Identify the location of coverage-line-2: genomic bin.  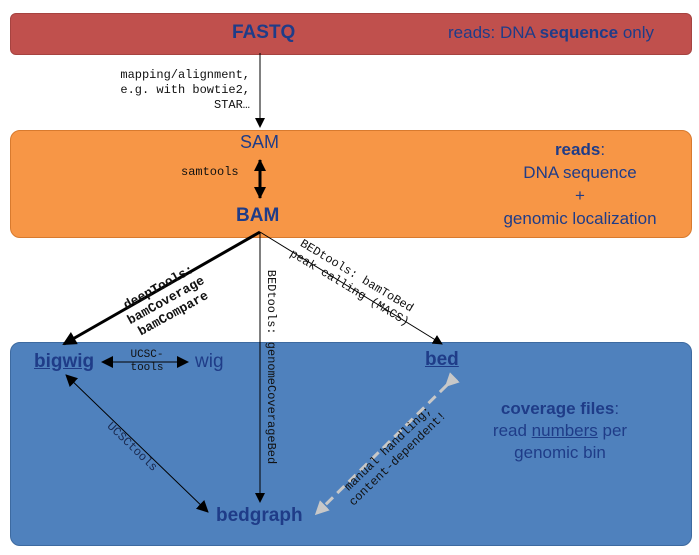
(560, 452).